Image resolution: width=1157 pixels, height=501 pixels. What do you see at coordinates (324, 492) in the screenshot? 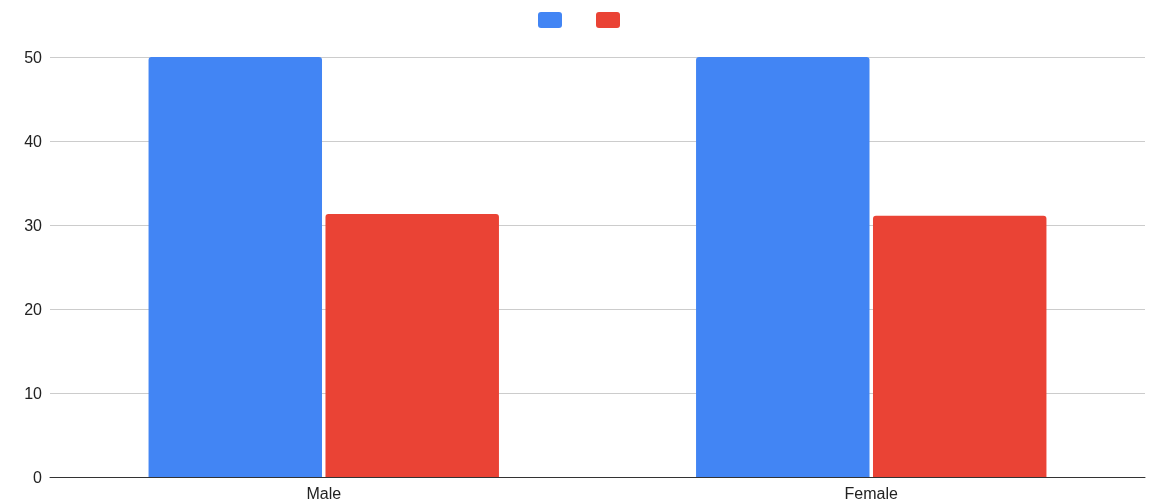
I see `x-tick-label: Male` at bounding box center [324, 492].